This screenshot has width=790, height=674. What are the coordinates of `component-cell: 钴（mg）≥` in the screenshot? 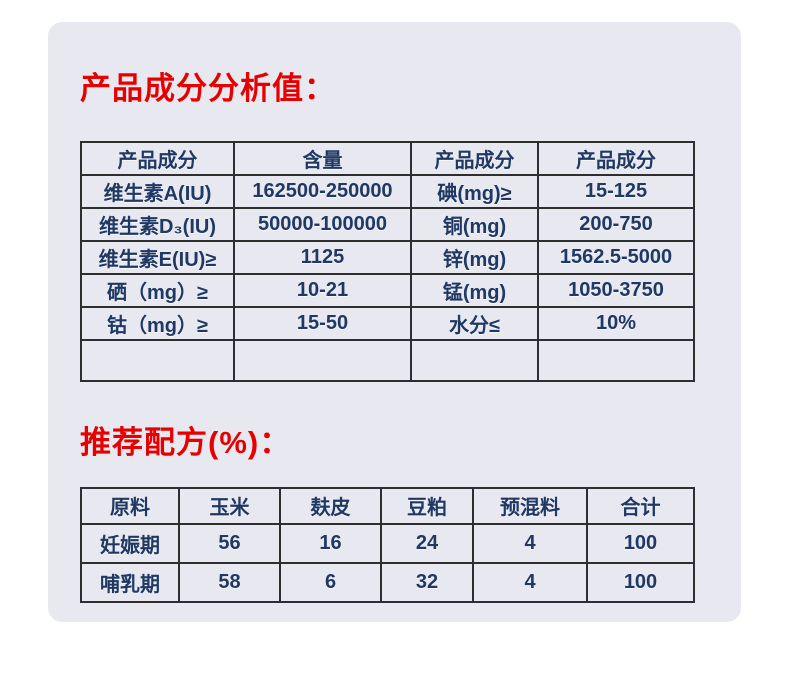 It's located at (157, 323).